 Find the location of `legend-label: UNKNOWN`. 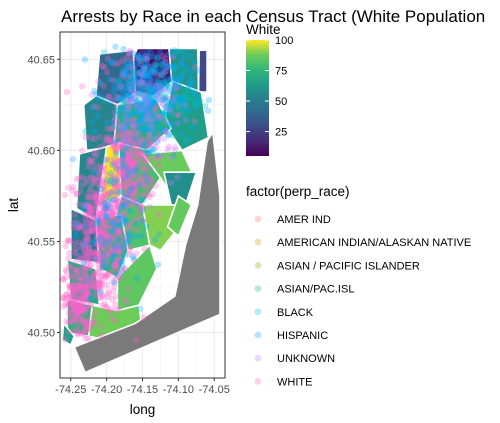

legend-label: UNKNOWN is located at coordinates (306, 359).